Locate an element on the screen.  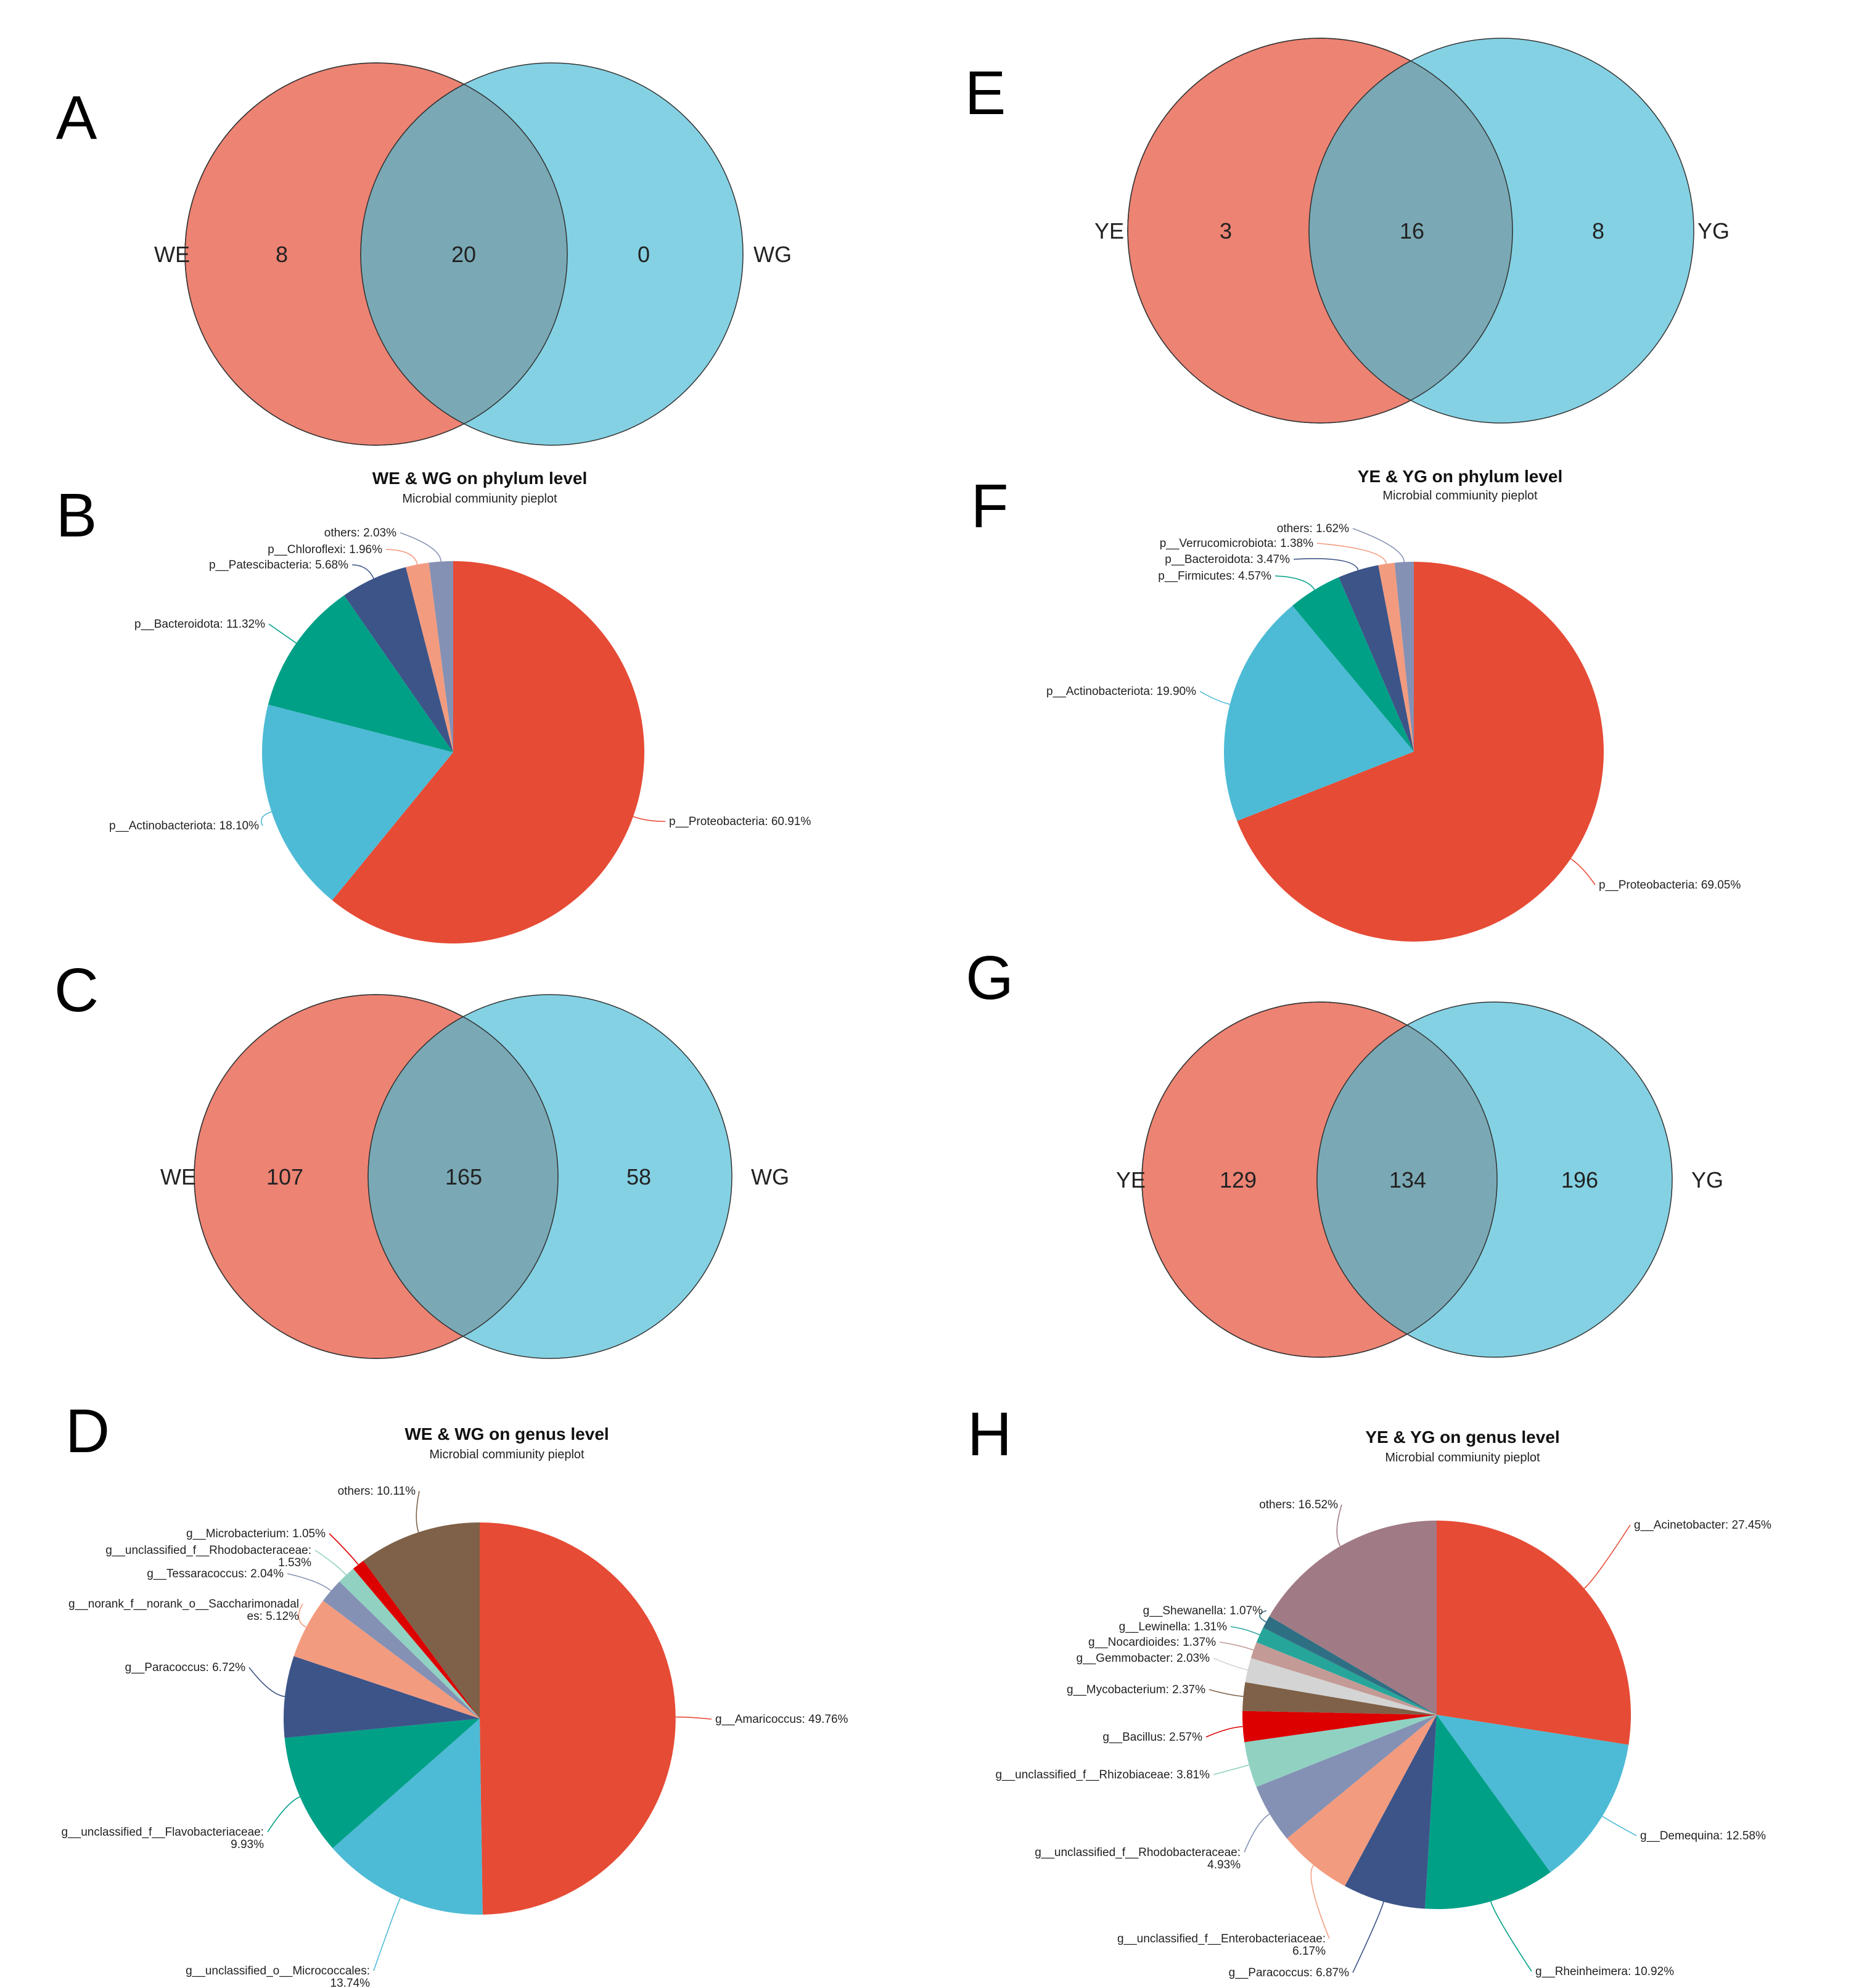
panel-letter-b: B is located at coordinates (76, 515).